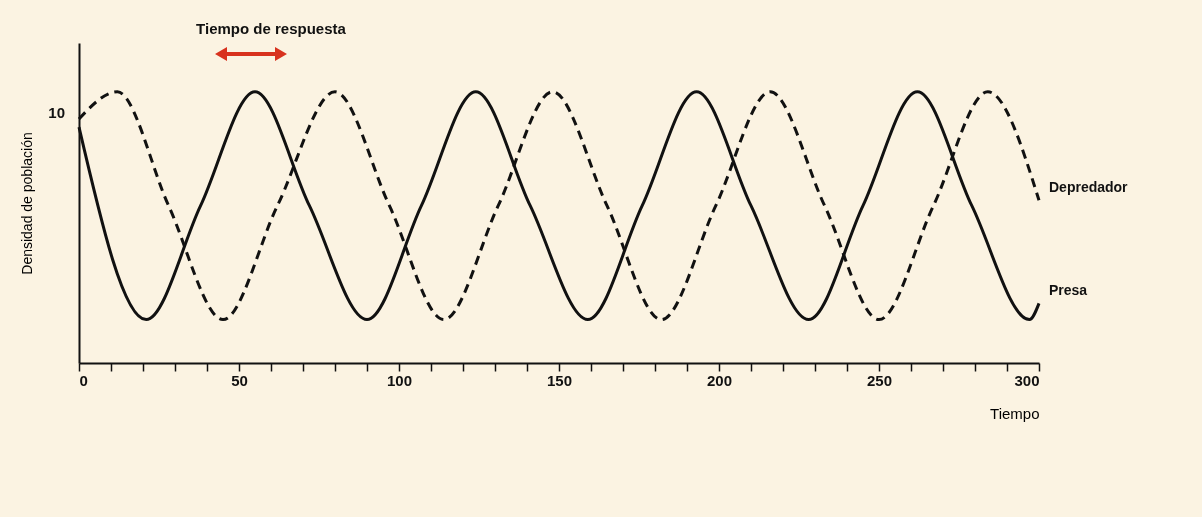 The image size is (1202, 517). I want to click on x-tick-label: 300, so click(1027, 380).